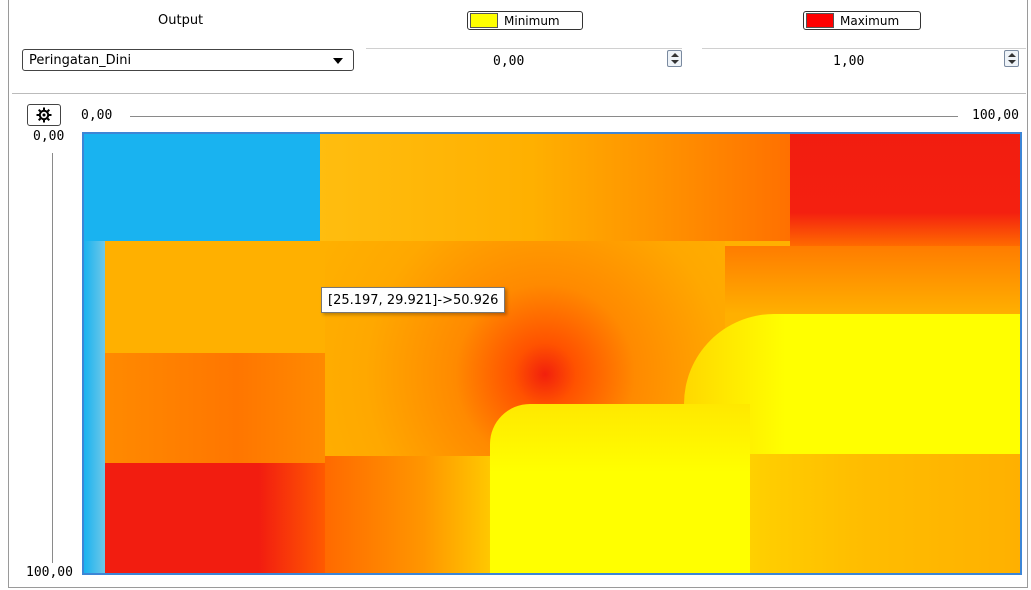  Describe the element at coordinates (97, 115) in the screenshot. I see `x-axis-min-label: 0,00` at that location.